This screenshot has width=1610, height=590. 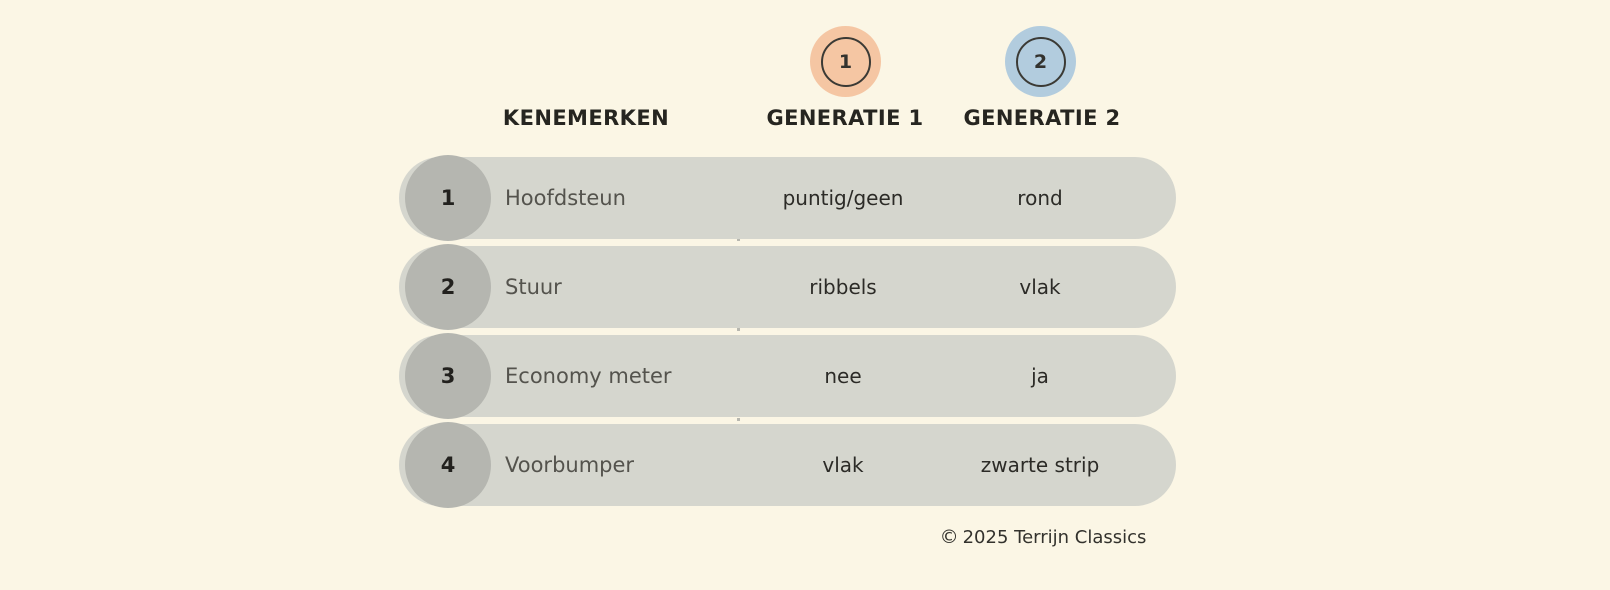 I want to click on column-header-generation-1: GENERATIE 1, so click(x=845, y=118).